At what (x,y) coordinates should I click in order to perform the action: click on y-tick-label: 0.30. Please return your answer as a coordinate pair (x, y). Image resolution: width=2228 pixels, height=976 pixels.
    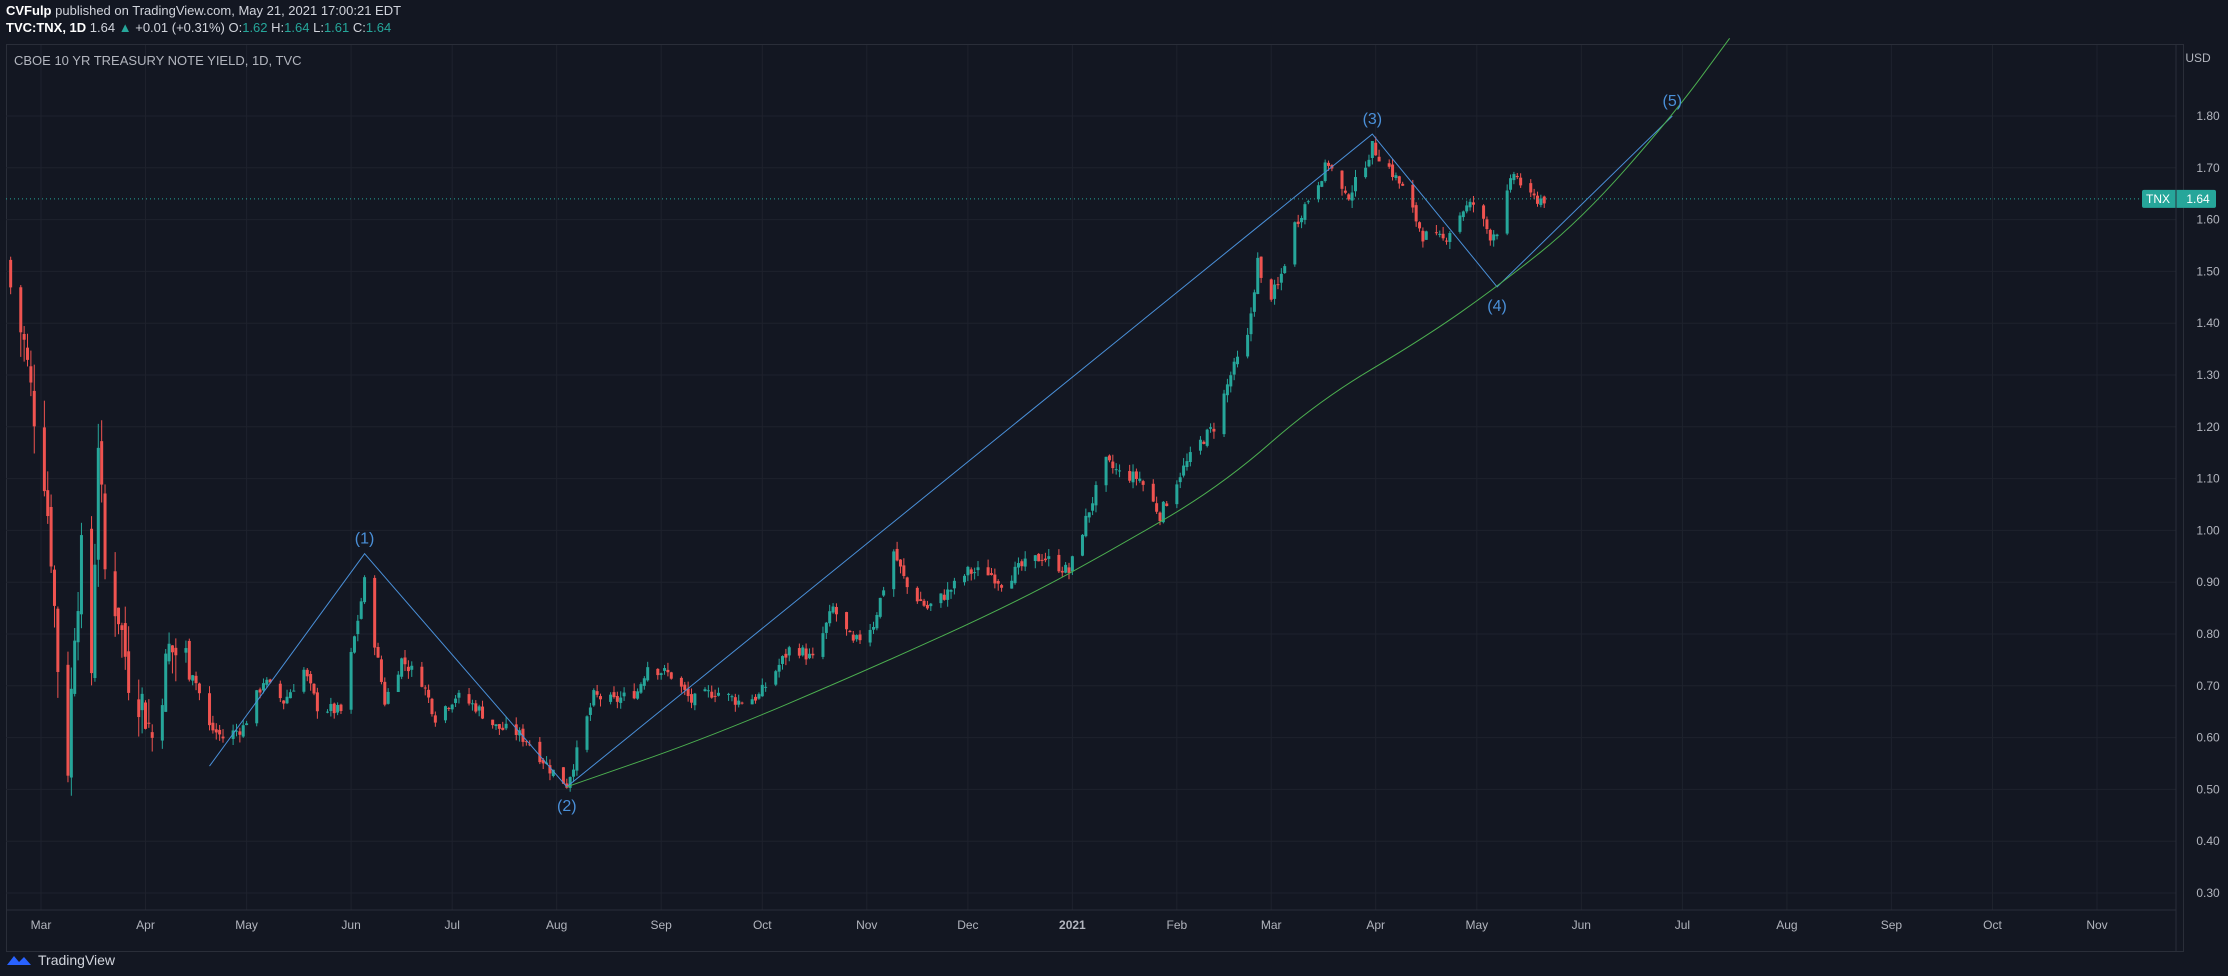
    Looking at the image, I should click on (2208, 893).